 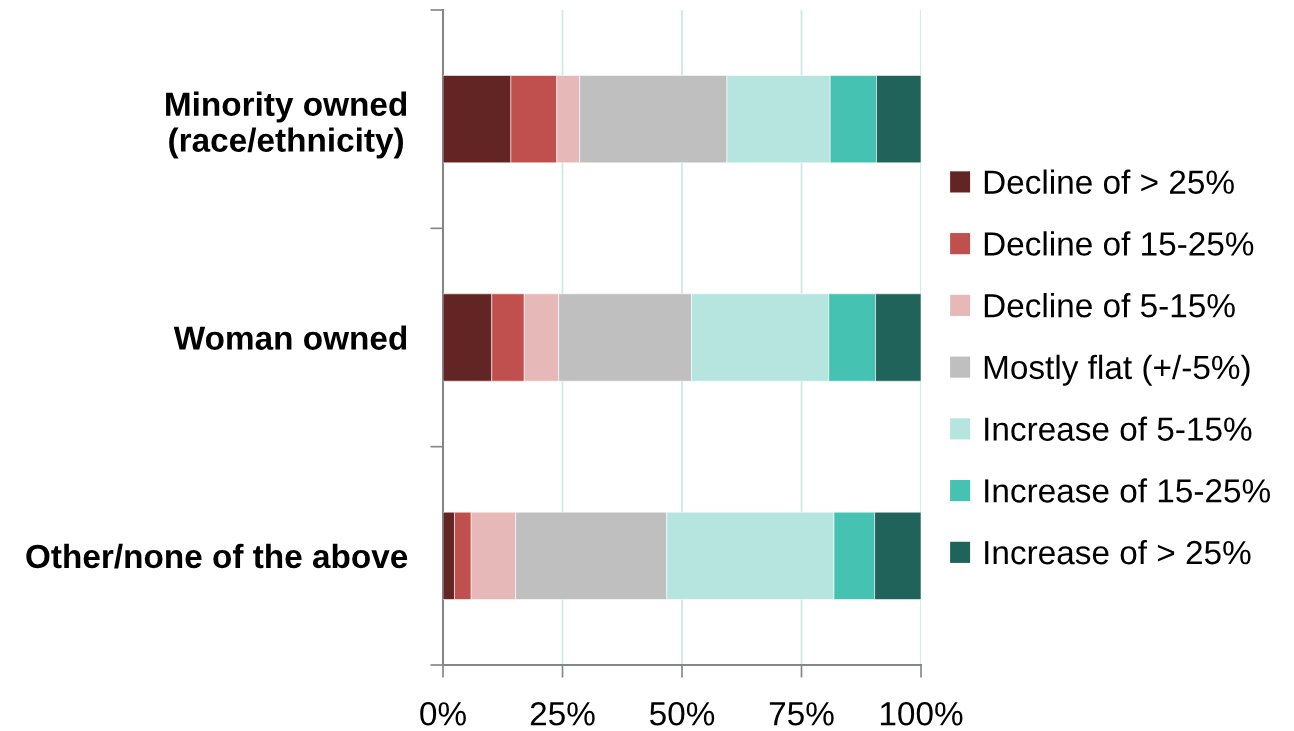 I want to click on legend-label: Increase of 5-15%, so click(x=1118, y=428).